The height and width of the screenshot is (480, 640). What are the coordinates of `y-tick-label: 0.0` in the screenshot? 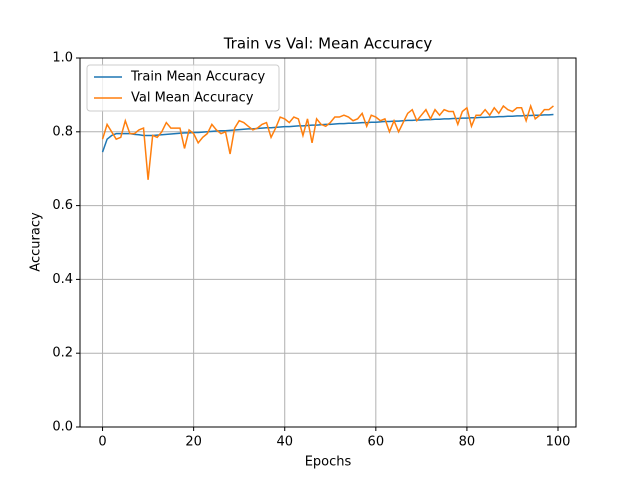 It's located at (62, 427).